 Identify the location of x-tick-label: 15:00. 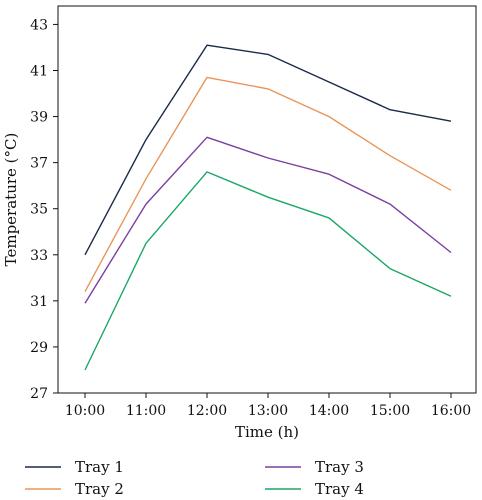
(390, 411).